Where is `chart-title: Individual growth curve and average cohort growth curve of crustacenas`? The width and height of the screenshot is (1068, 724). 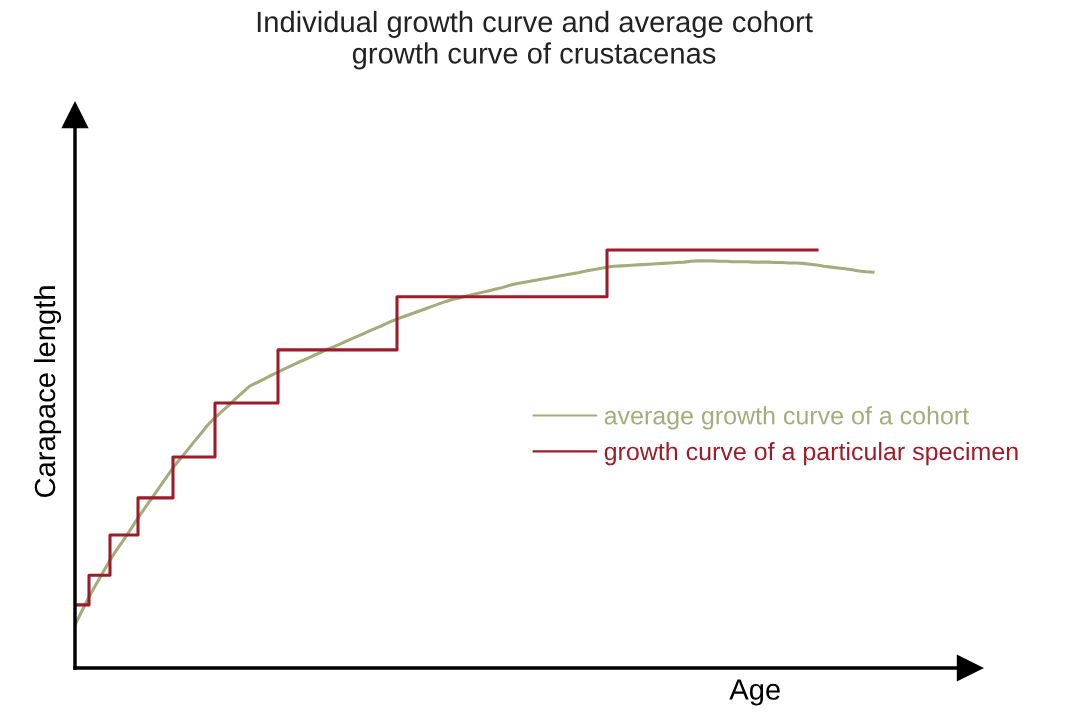 chart-title: Individual growth curve and average cohort growth curve of crustacenas is located at coordinates (535, 40).